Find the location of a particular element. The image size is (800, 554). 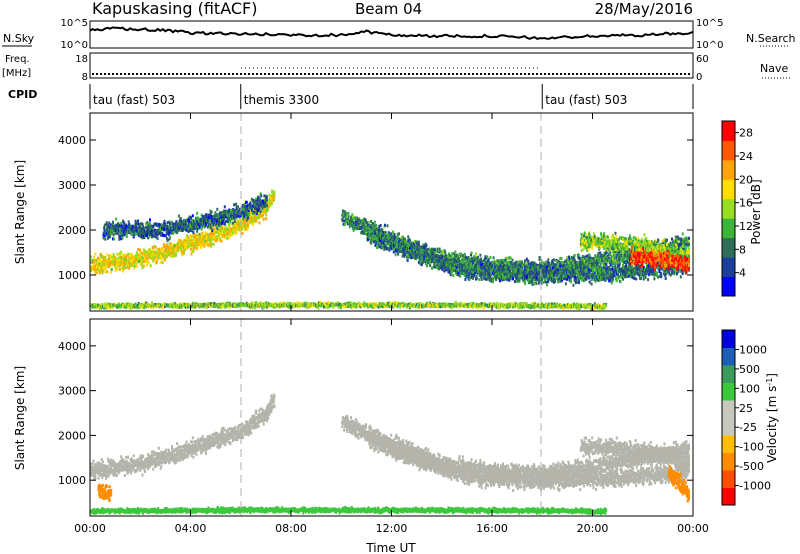

noise-right-top-tick: 10^5 is located at coordinates (709, 23).